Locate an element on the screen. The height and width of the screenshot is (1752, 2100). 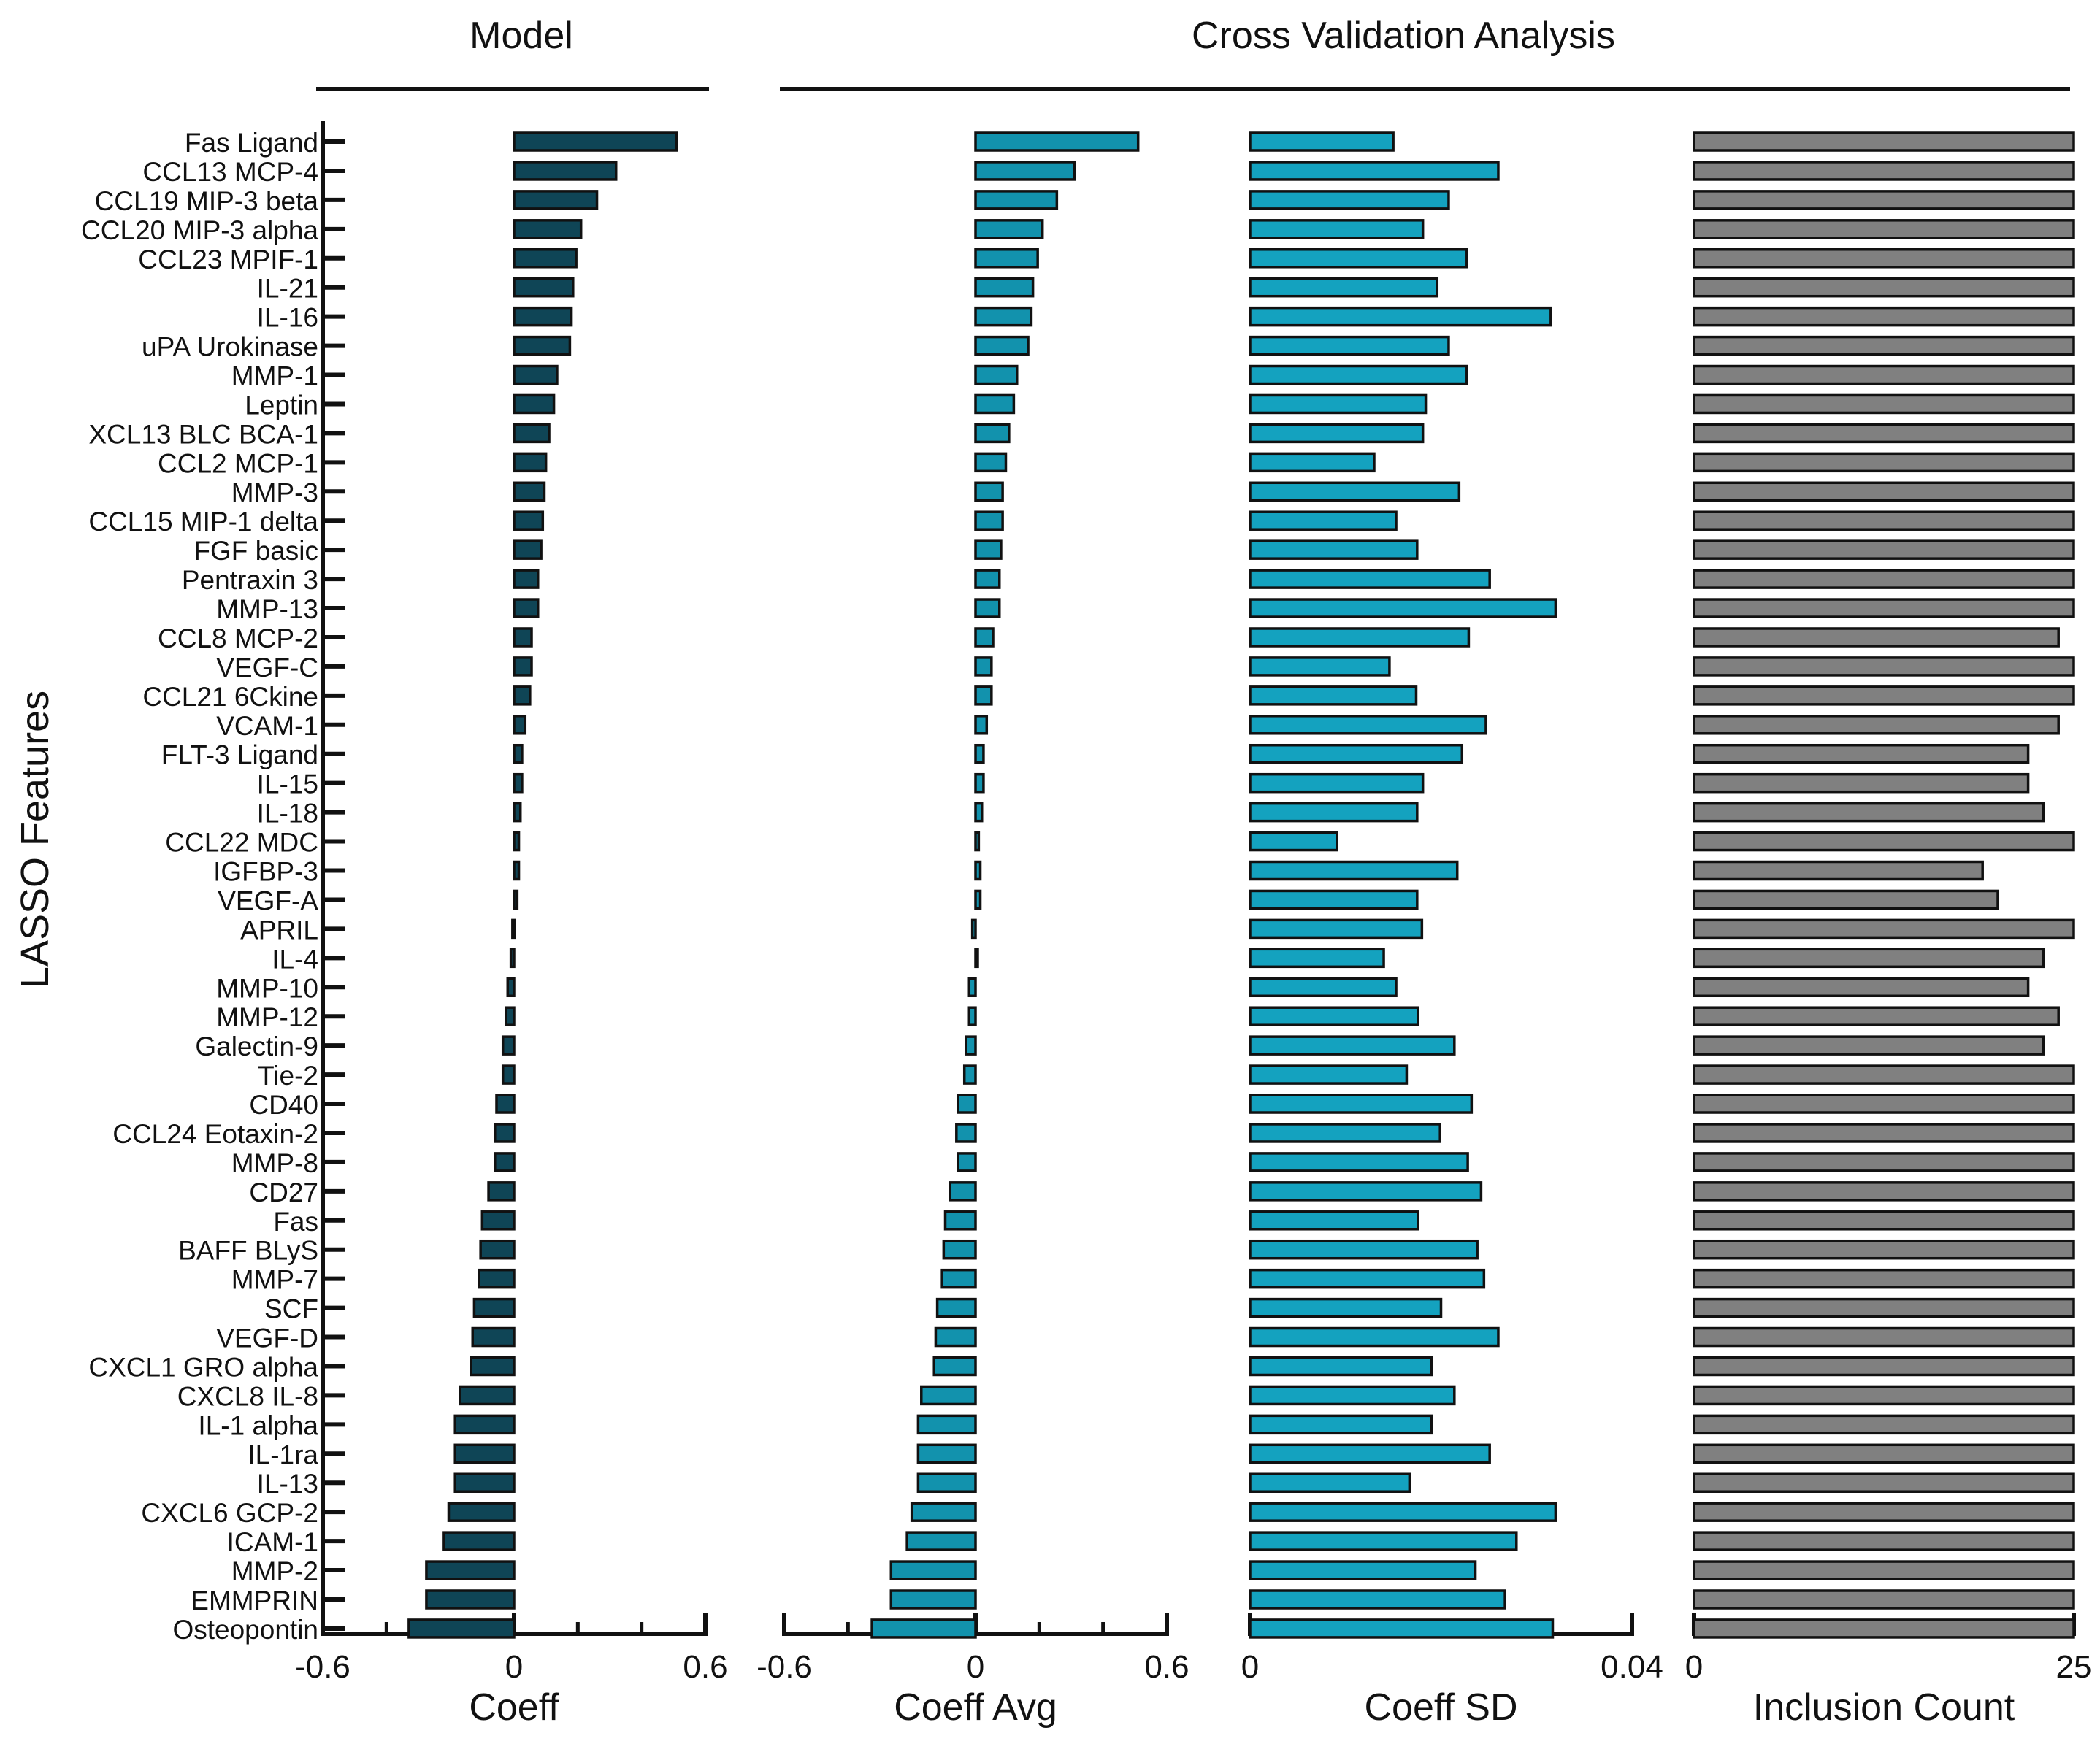
cv-coeff-sd-bar-ccl15-mip-1-delta is located at coordinates (1323, 520).